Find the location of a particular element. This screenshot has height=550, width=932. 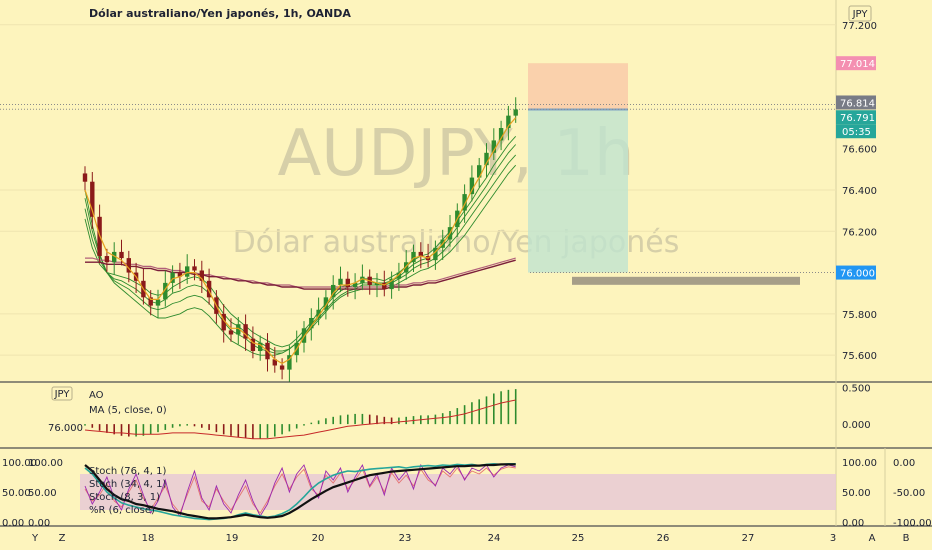

ao-ma-line is located at coordinates (300, 419).